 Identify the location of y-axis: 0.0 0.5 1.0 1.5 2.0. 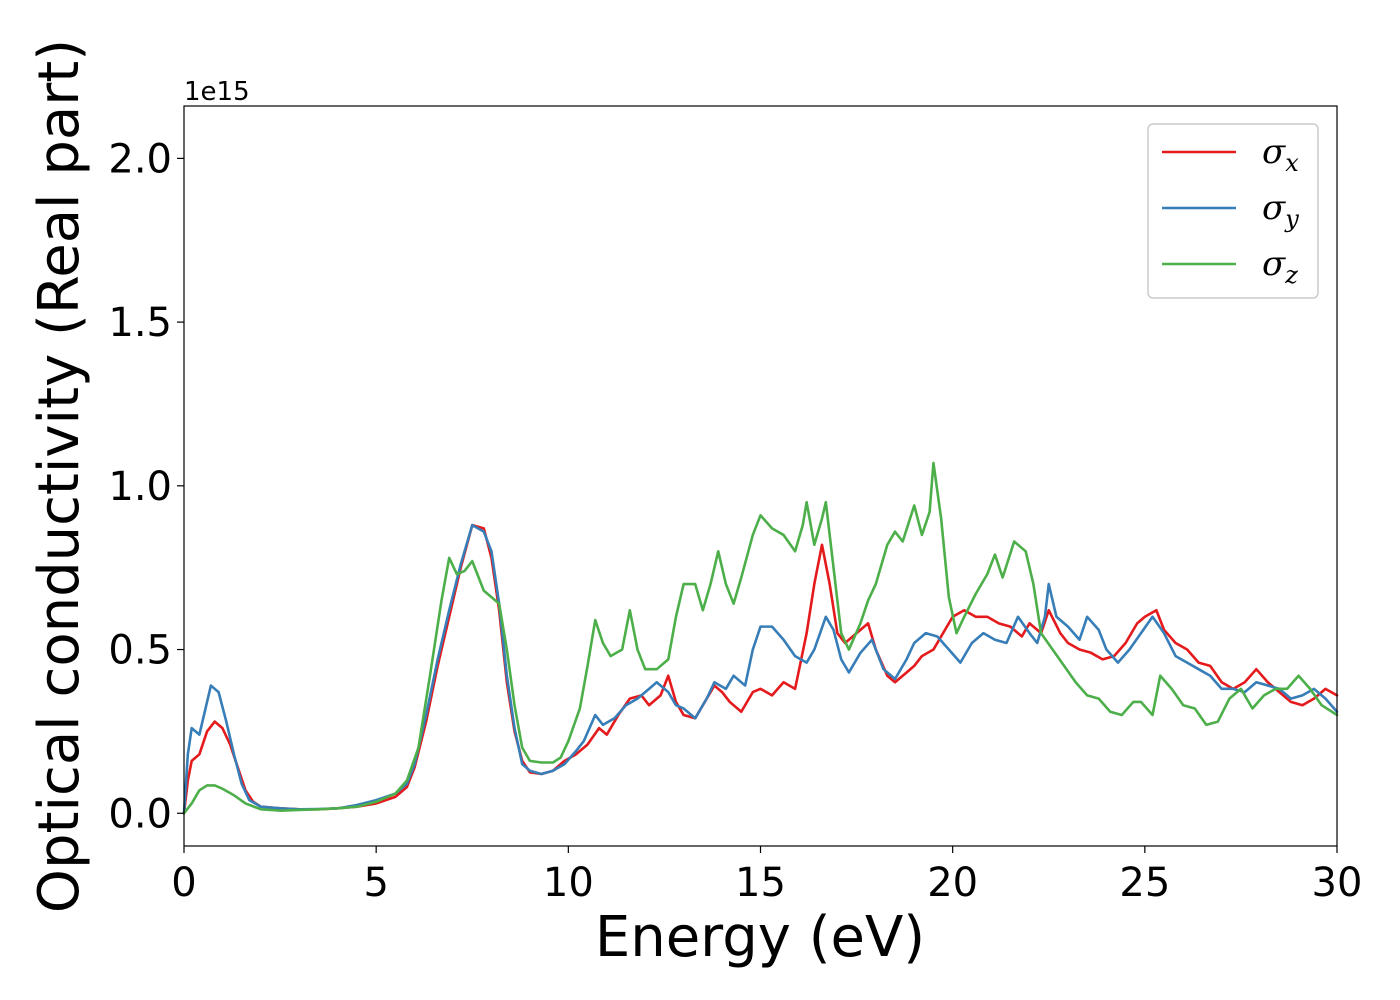
(146, 486).